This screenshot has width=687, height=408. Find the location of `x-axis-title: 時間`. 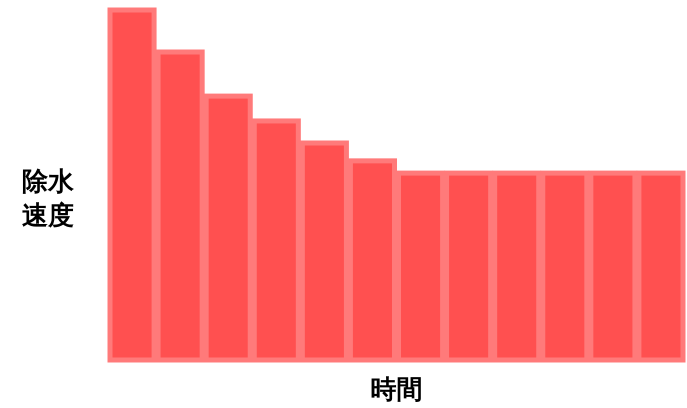

x-axis-title: 時間 is located at coordinates (396, 390).